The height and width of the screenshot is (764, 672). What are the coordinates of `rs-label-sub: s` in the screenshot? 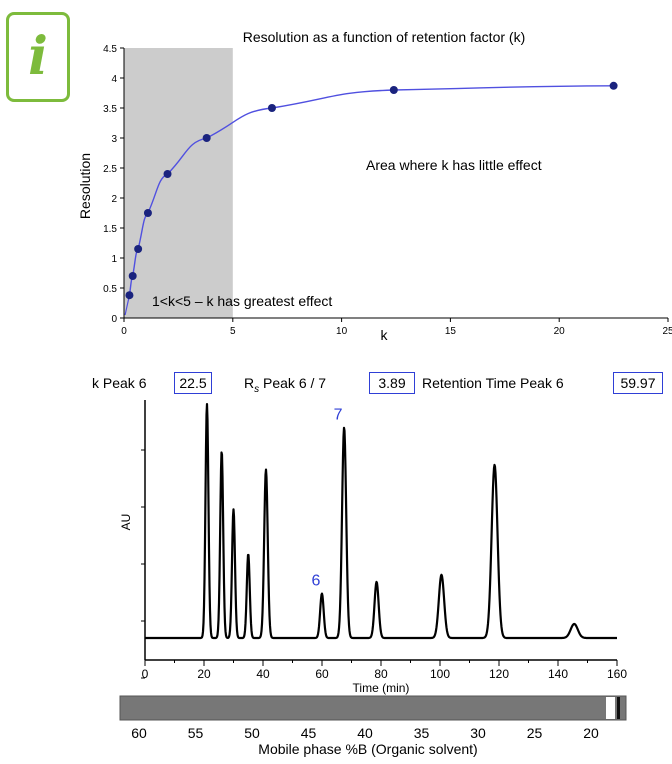 It's located at (257, 389).